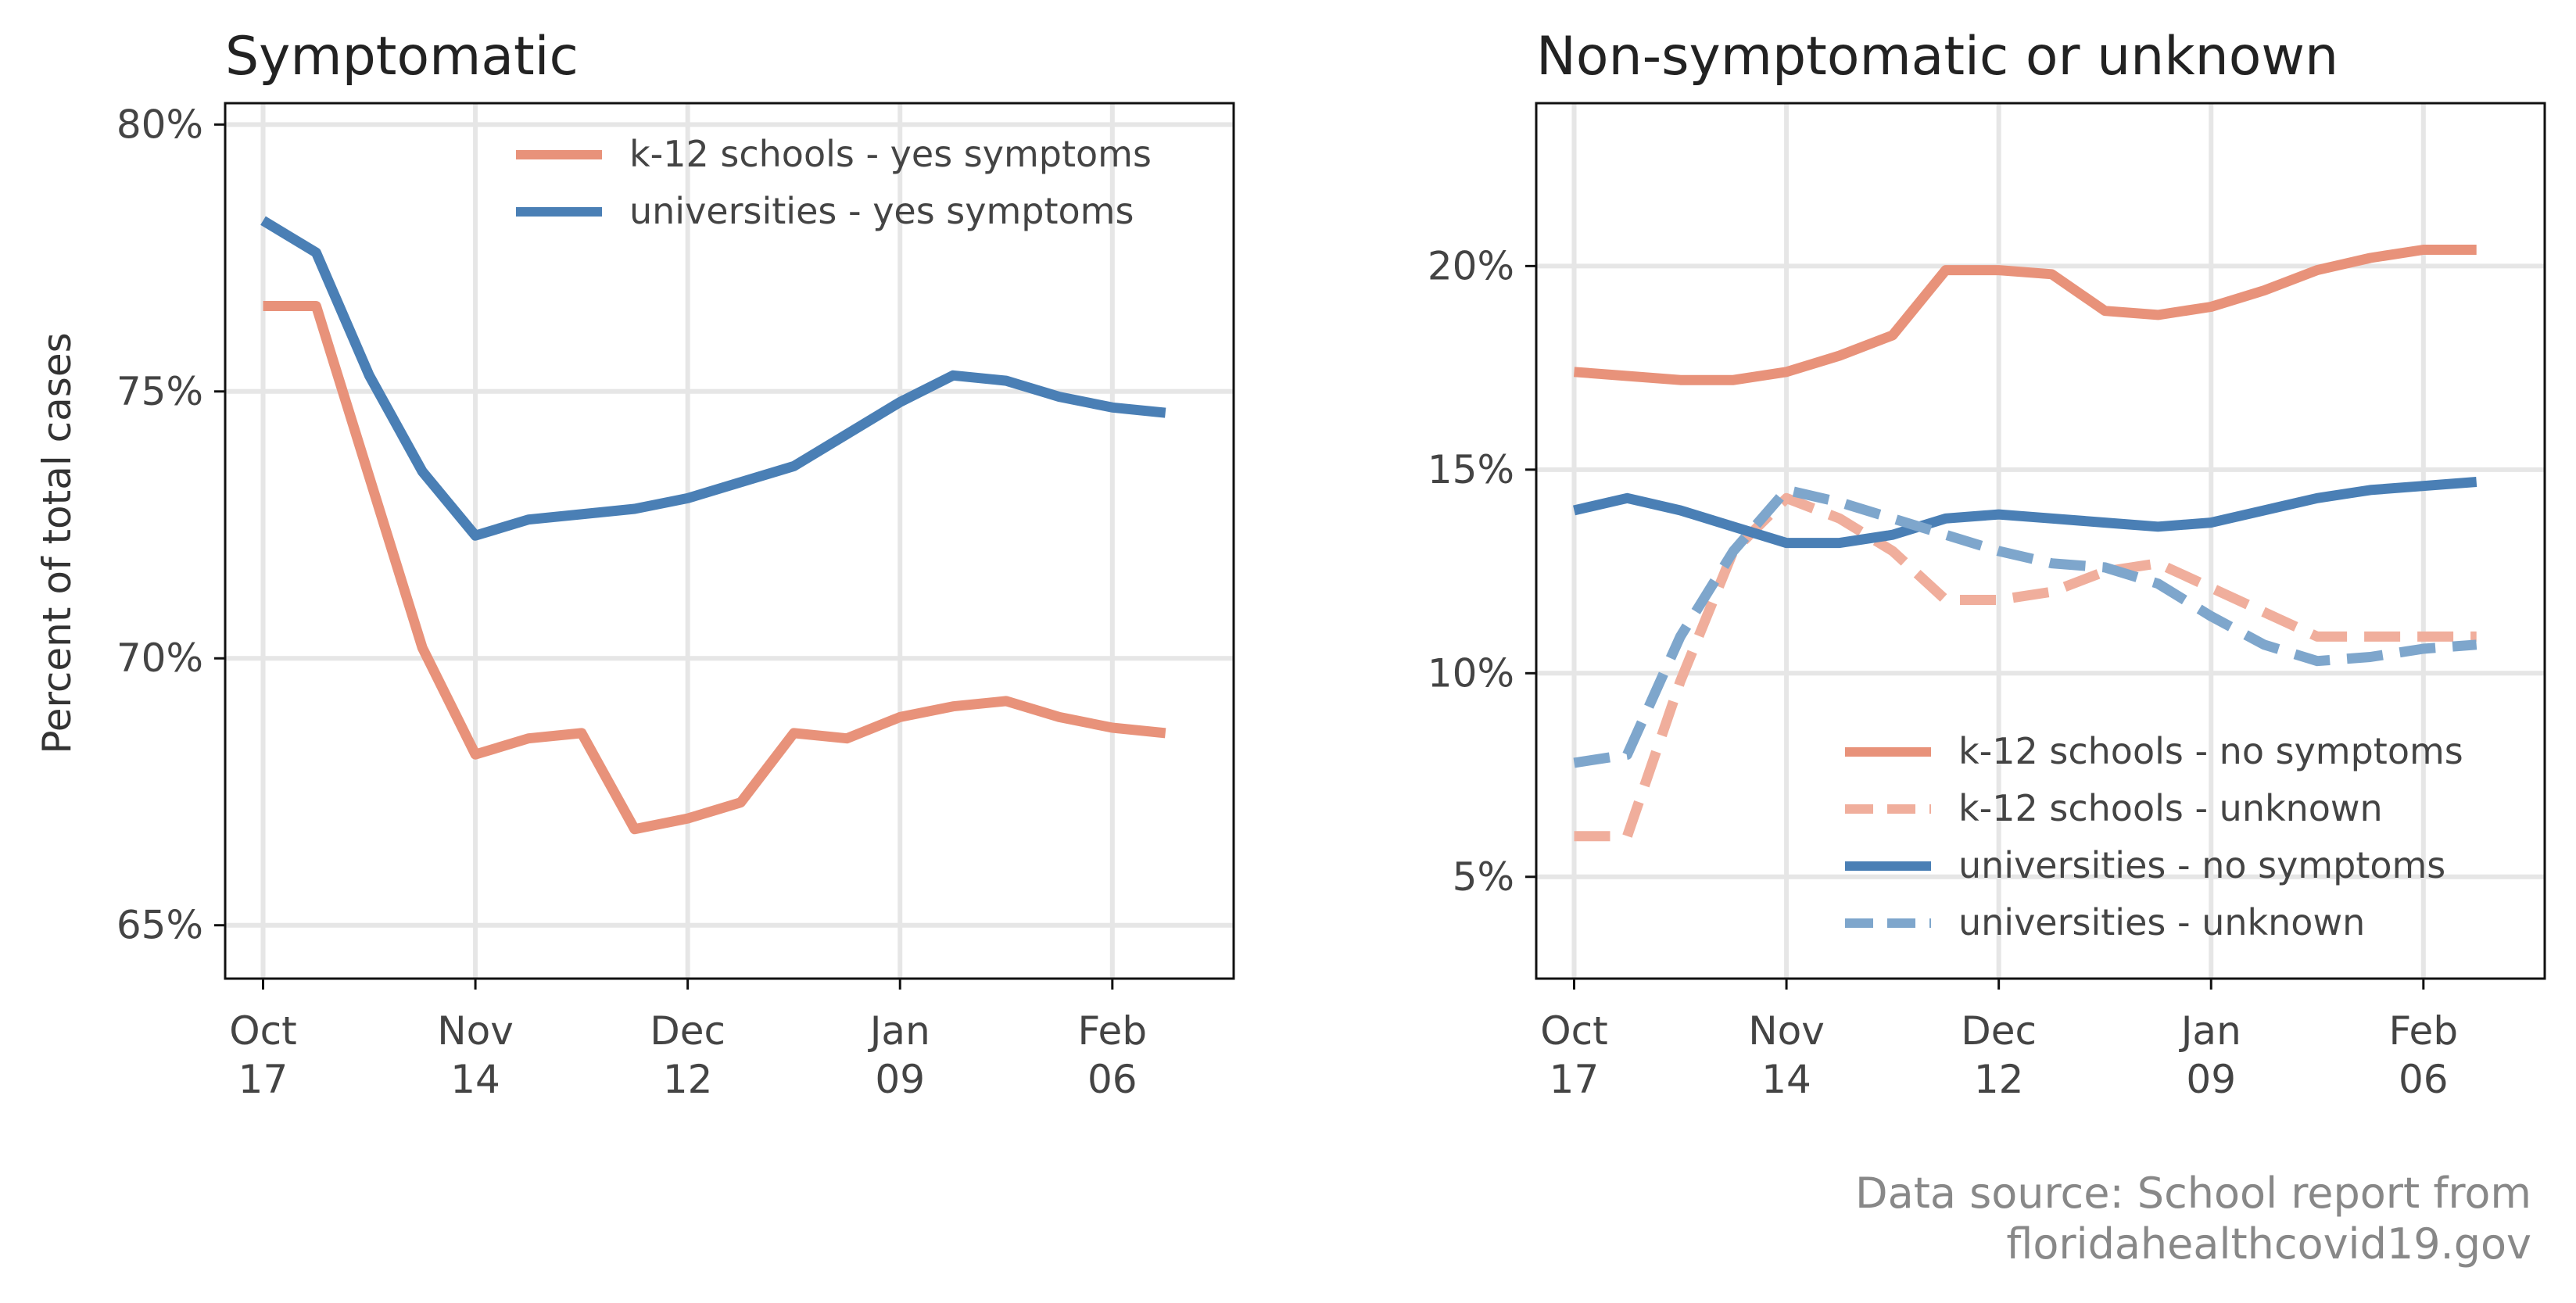 The width and height of the screenshot is (2576, 1303). Describe the element at coordinates (2170, 808) in the screenshot. I see `legend-label: k-12 schools - unknown` at that location.